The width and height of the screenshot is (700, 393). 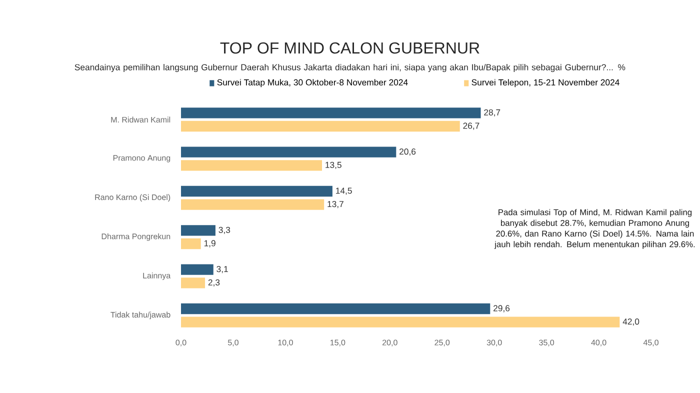 I want to click on data-label: 3,3, so click(x=224, y=230).